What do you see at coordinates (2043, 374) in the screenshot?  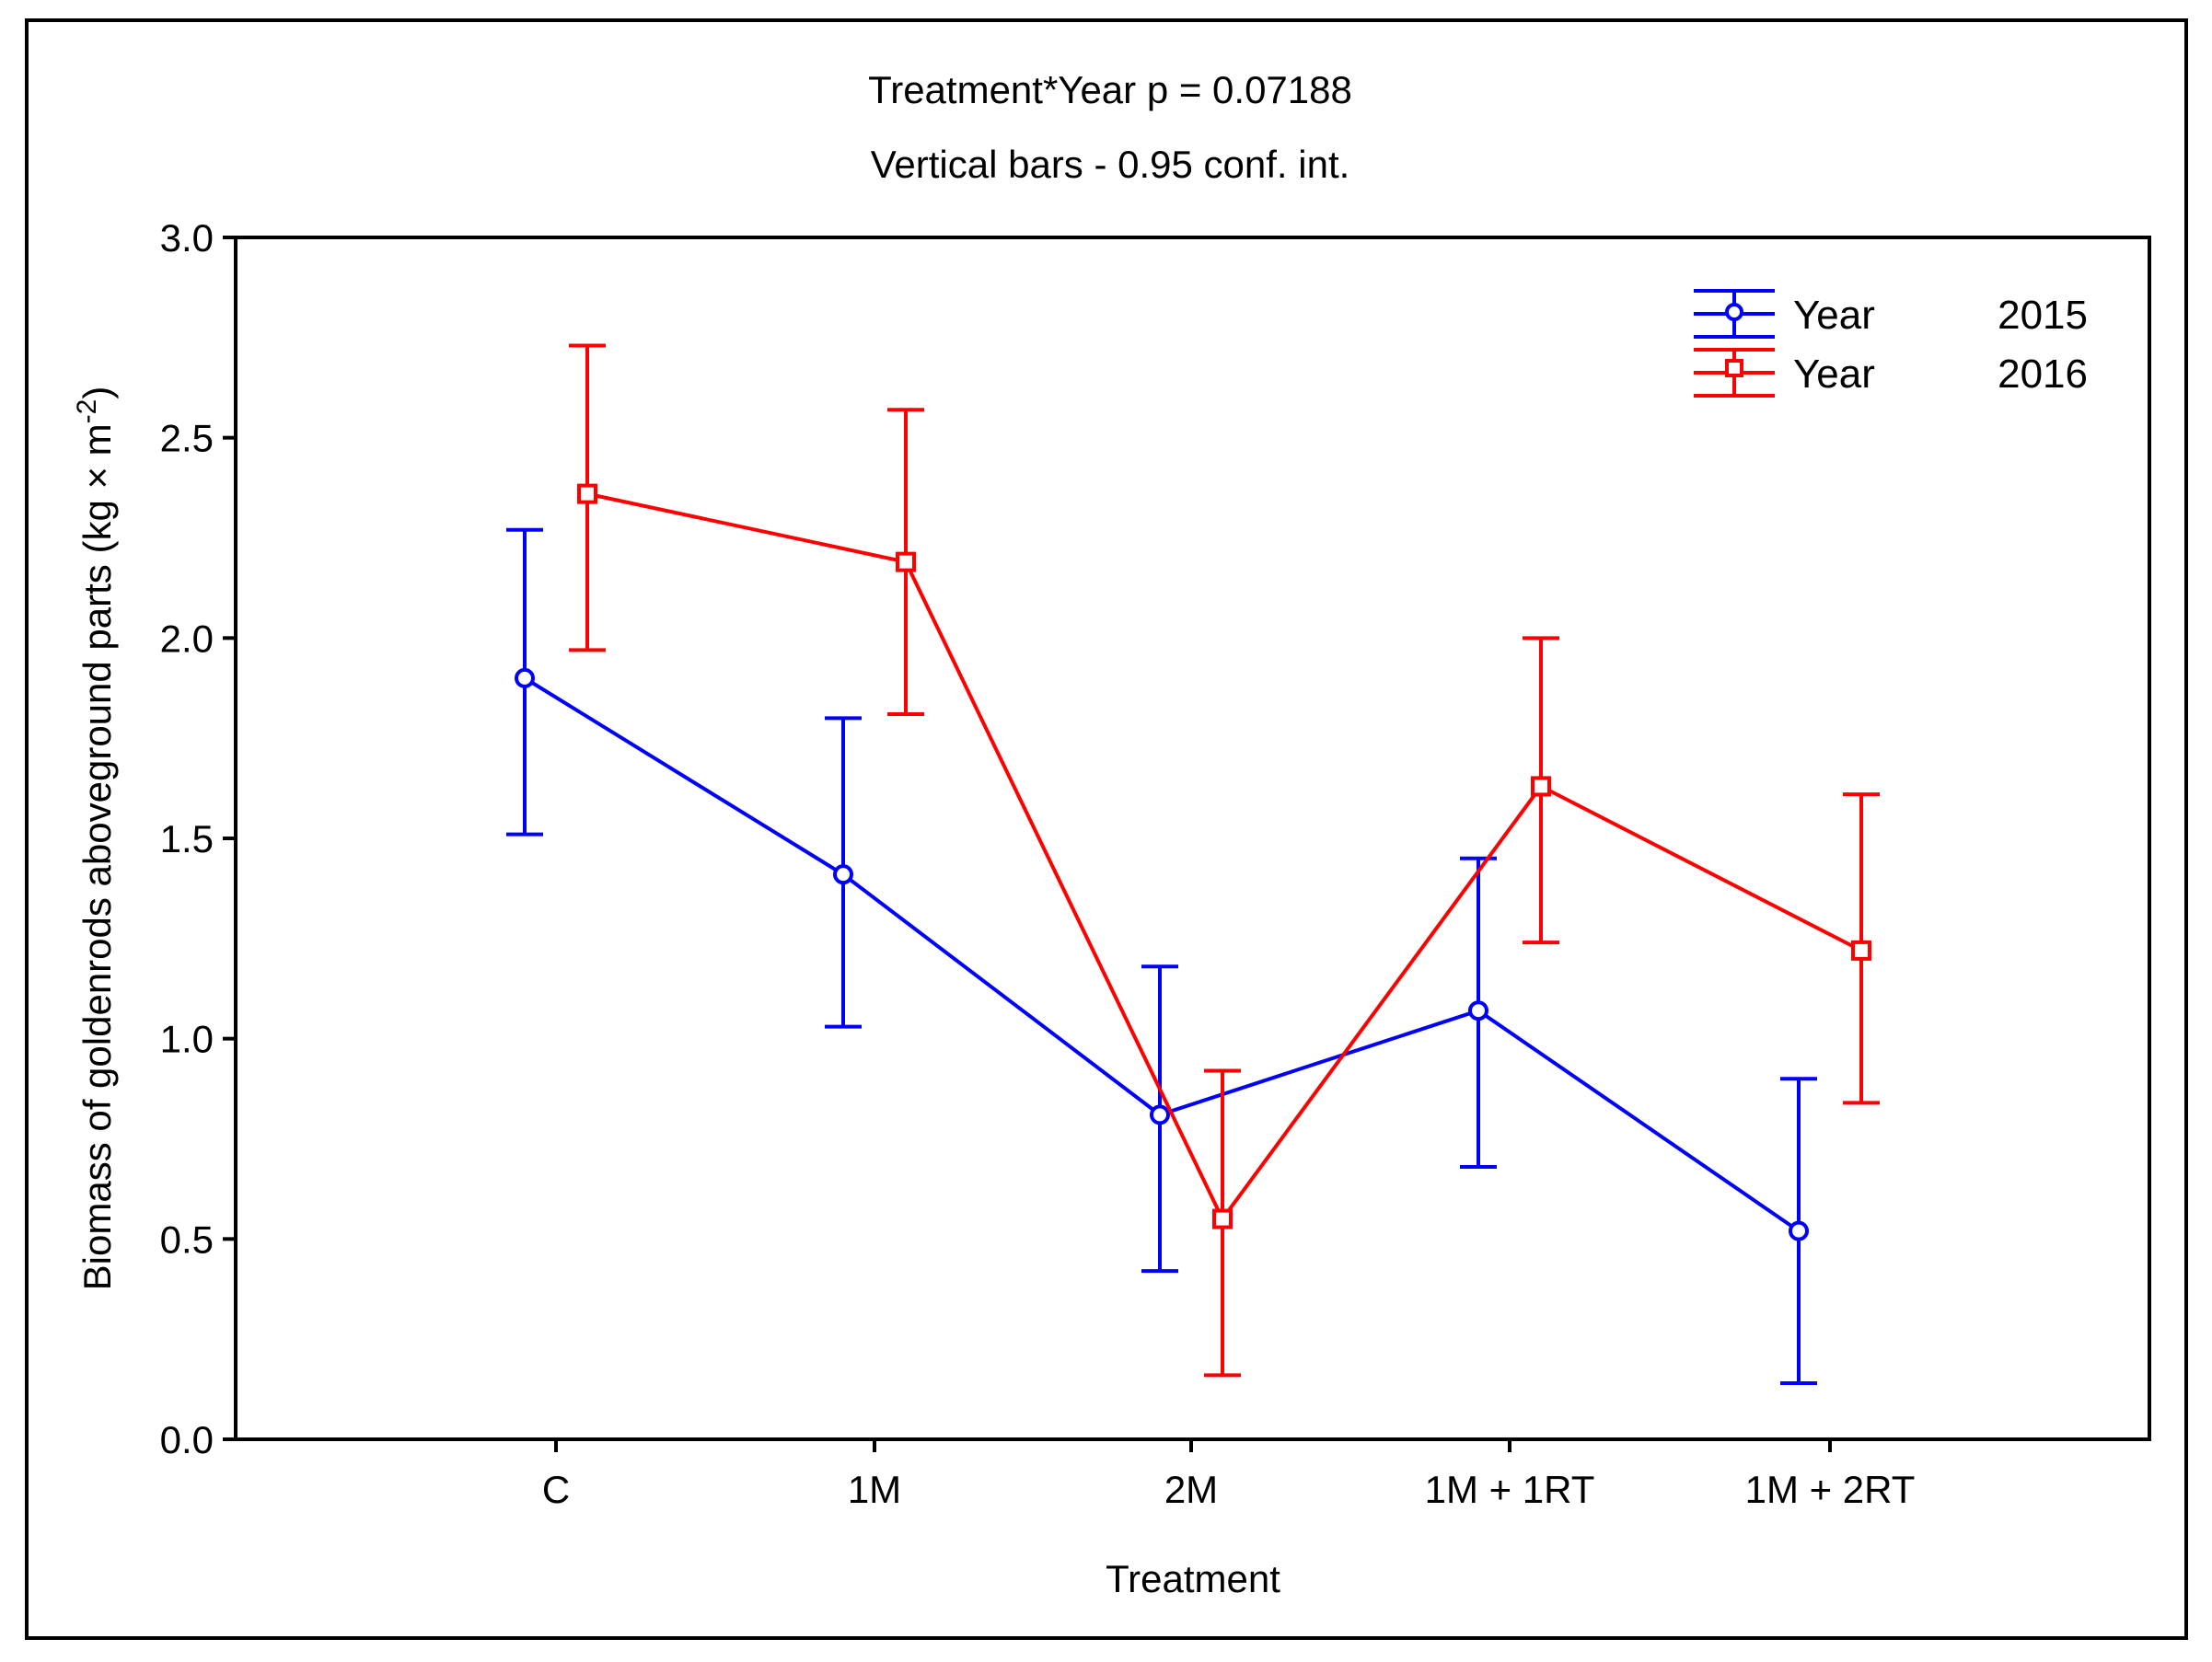 I see `legend-year-2016: 2016` at bounding box center [2043, 374].